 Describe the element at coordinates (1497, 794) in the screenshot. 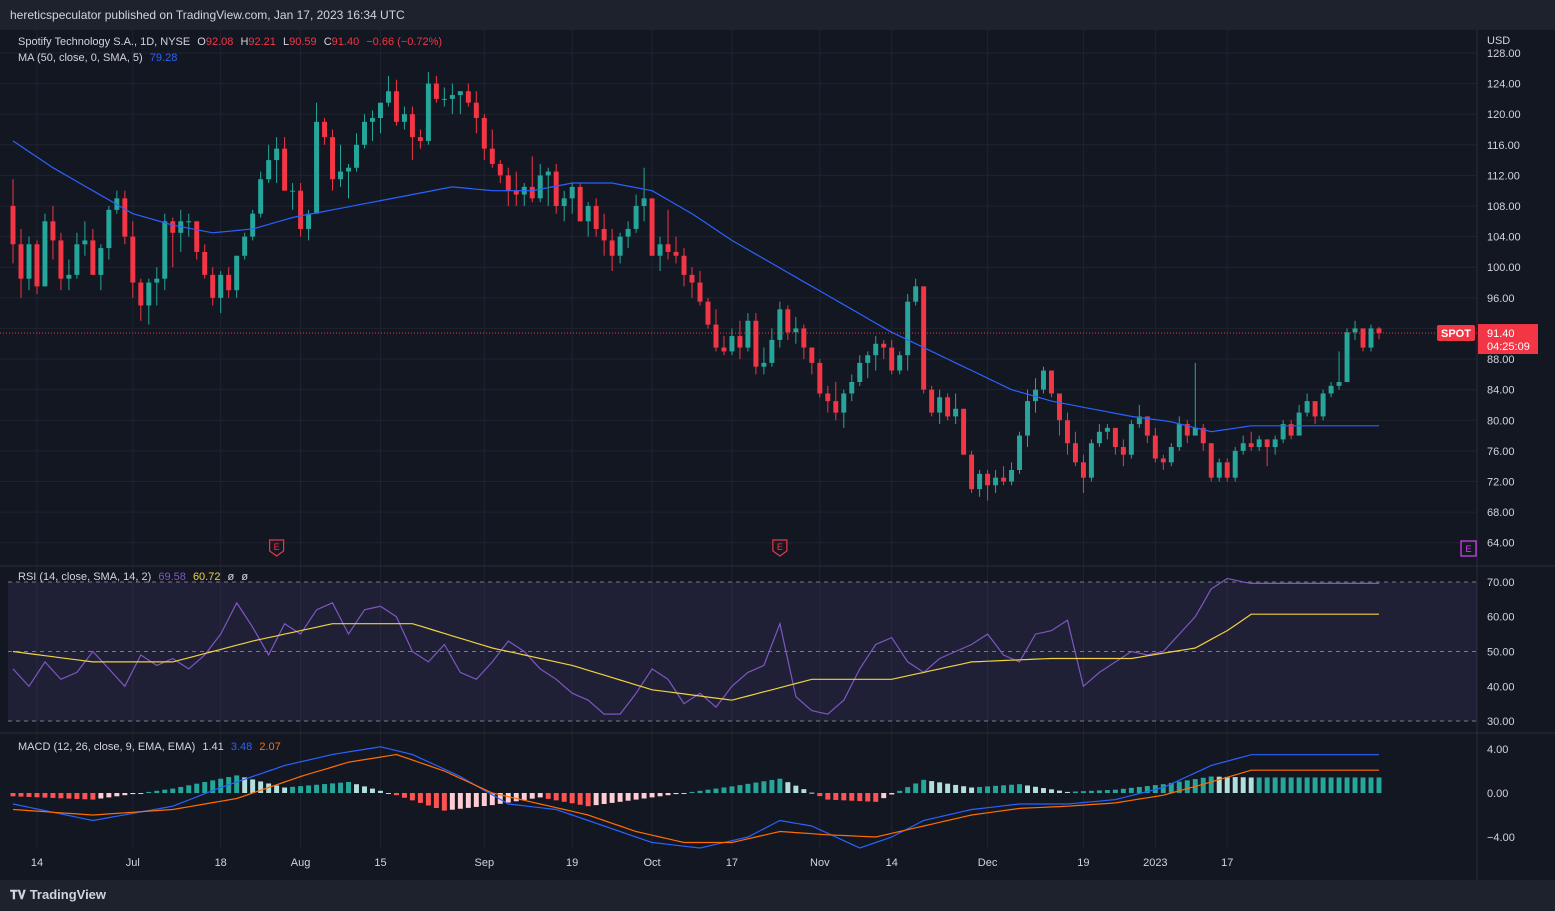

I see `macd-axis-tick: 0.00` at that location.